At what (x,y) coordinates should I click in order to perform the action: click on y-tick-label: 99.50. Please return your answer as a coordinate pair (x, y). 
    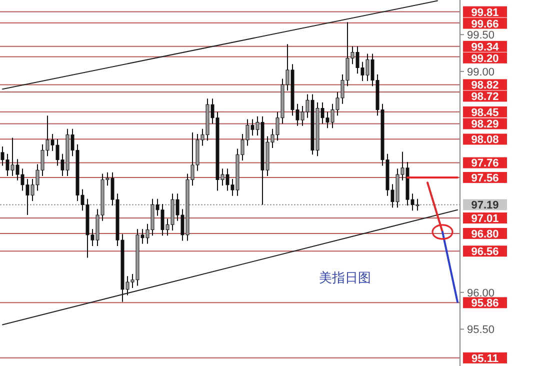
    Looking at the image, I should click on (481, 36).